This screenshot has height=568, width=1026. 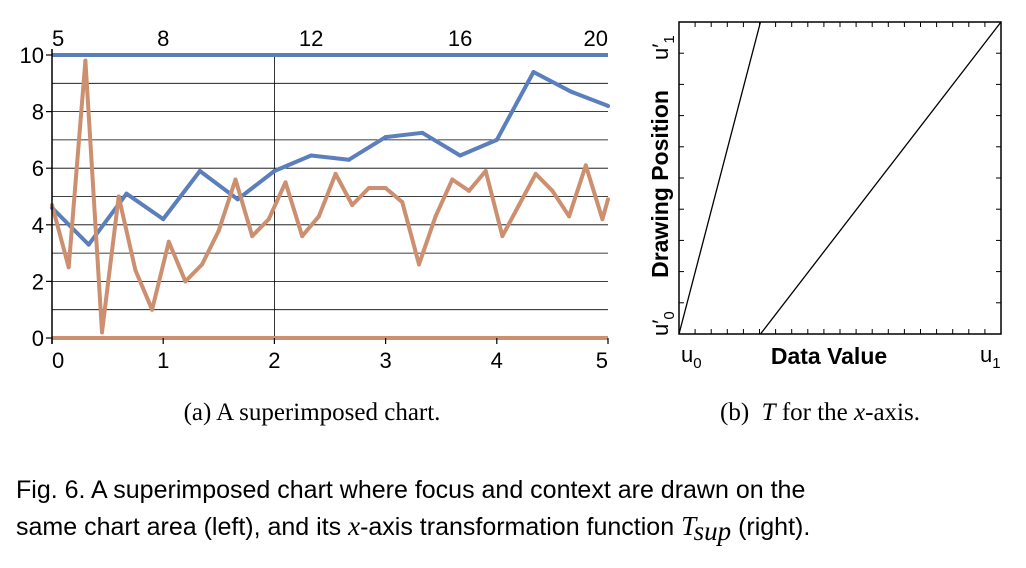 I want to click on chart-b-y-tick-u1: u′1, so click(x=663, y=47).